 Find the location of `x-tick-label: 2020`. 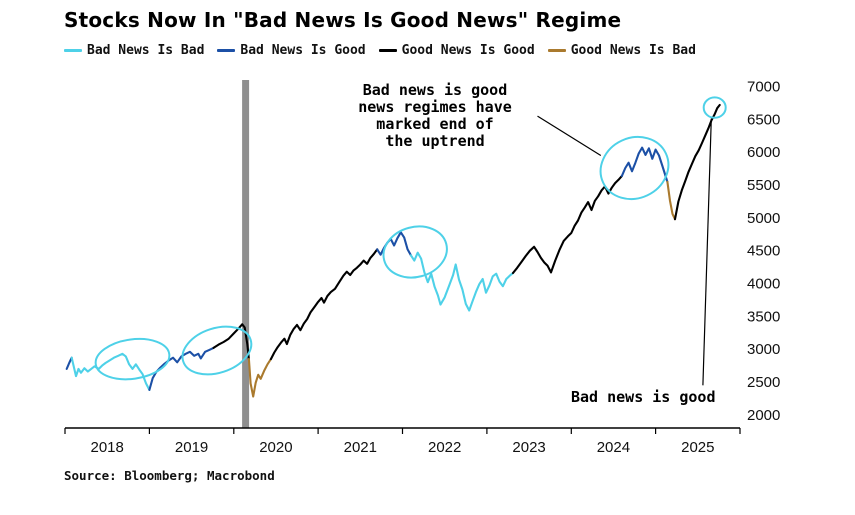

x-tick-label: 2020 is located at coordinates (275, 447).